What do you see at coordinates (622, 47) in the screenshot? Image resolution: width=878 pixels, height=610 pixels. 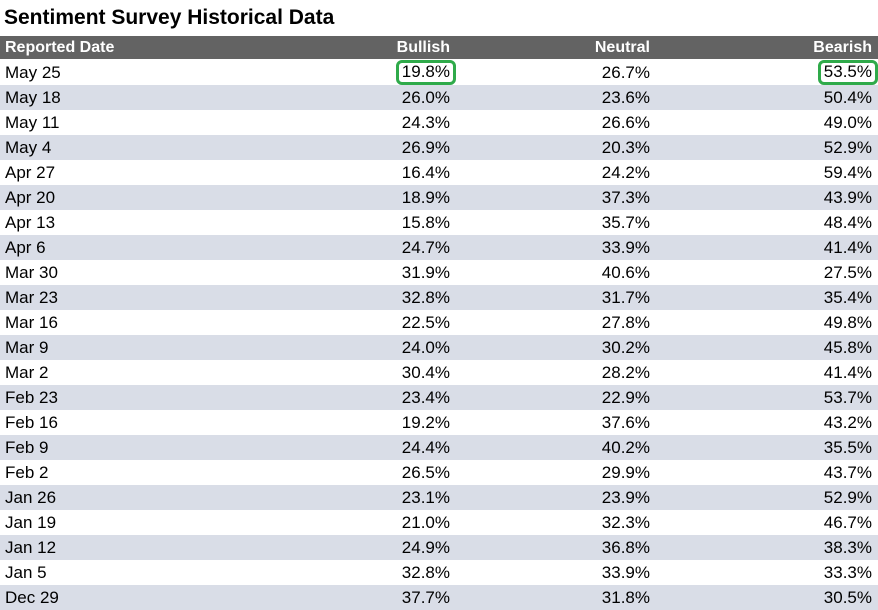 I see `column-header-neutral: Neutral` at bounding box center [622, 47].